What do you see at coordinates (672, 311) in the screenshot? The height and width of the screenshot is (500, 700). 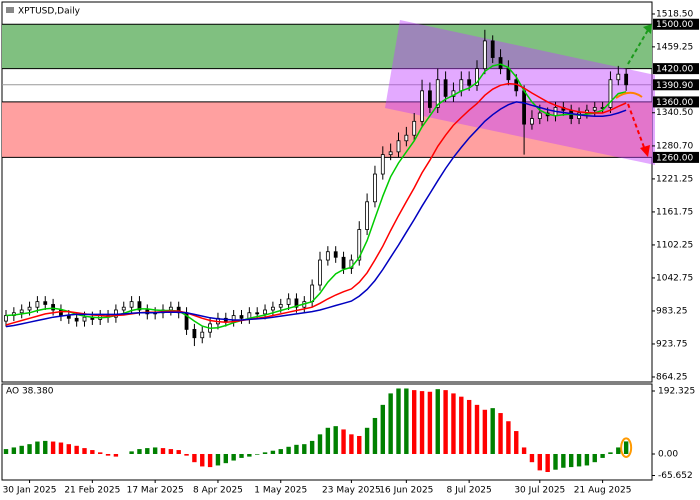 I see `y-tick-label: 983.25` at bounding box center [672, 311].